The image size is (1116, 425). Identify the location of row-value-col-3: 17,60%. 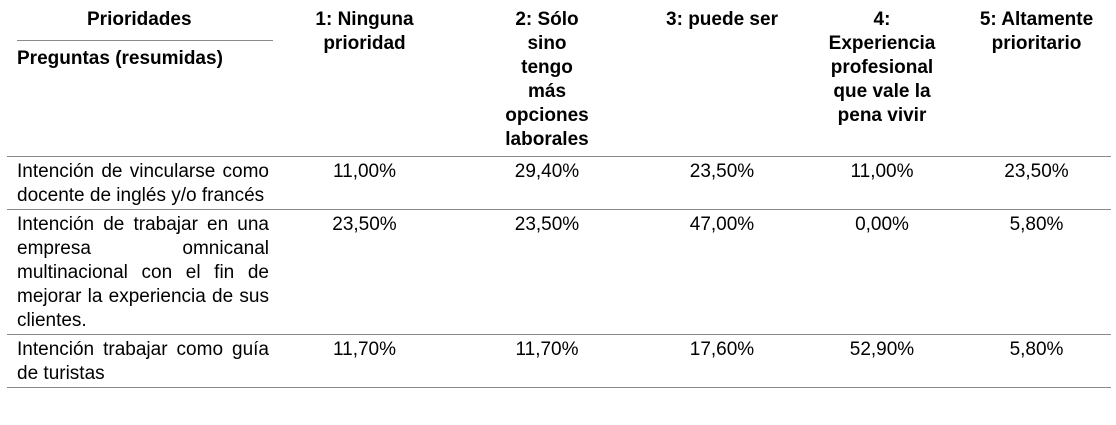
(722, 361).